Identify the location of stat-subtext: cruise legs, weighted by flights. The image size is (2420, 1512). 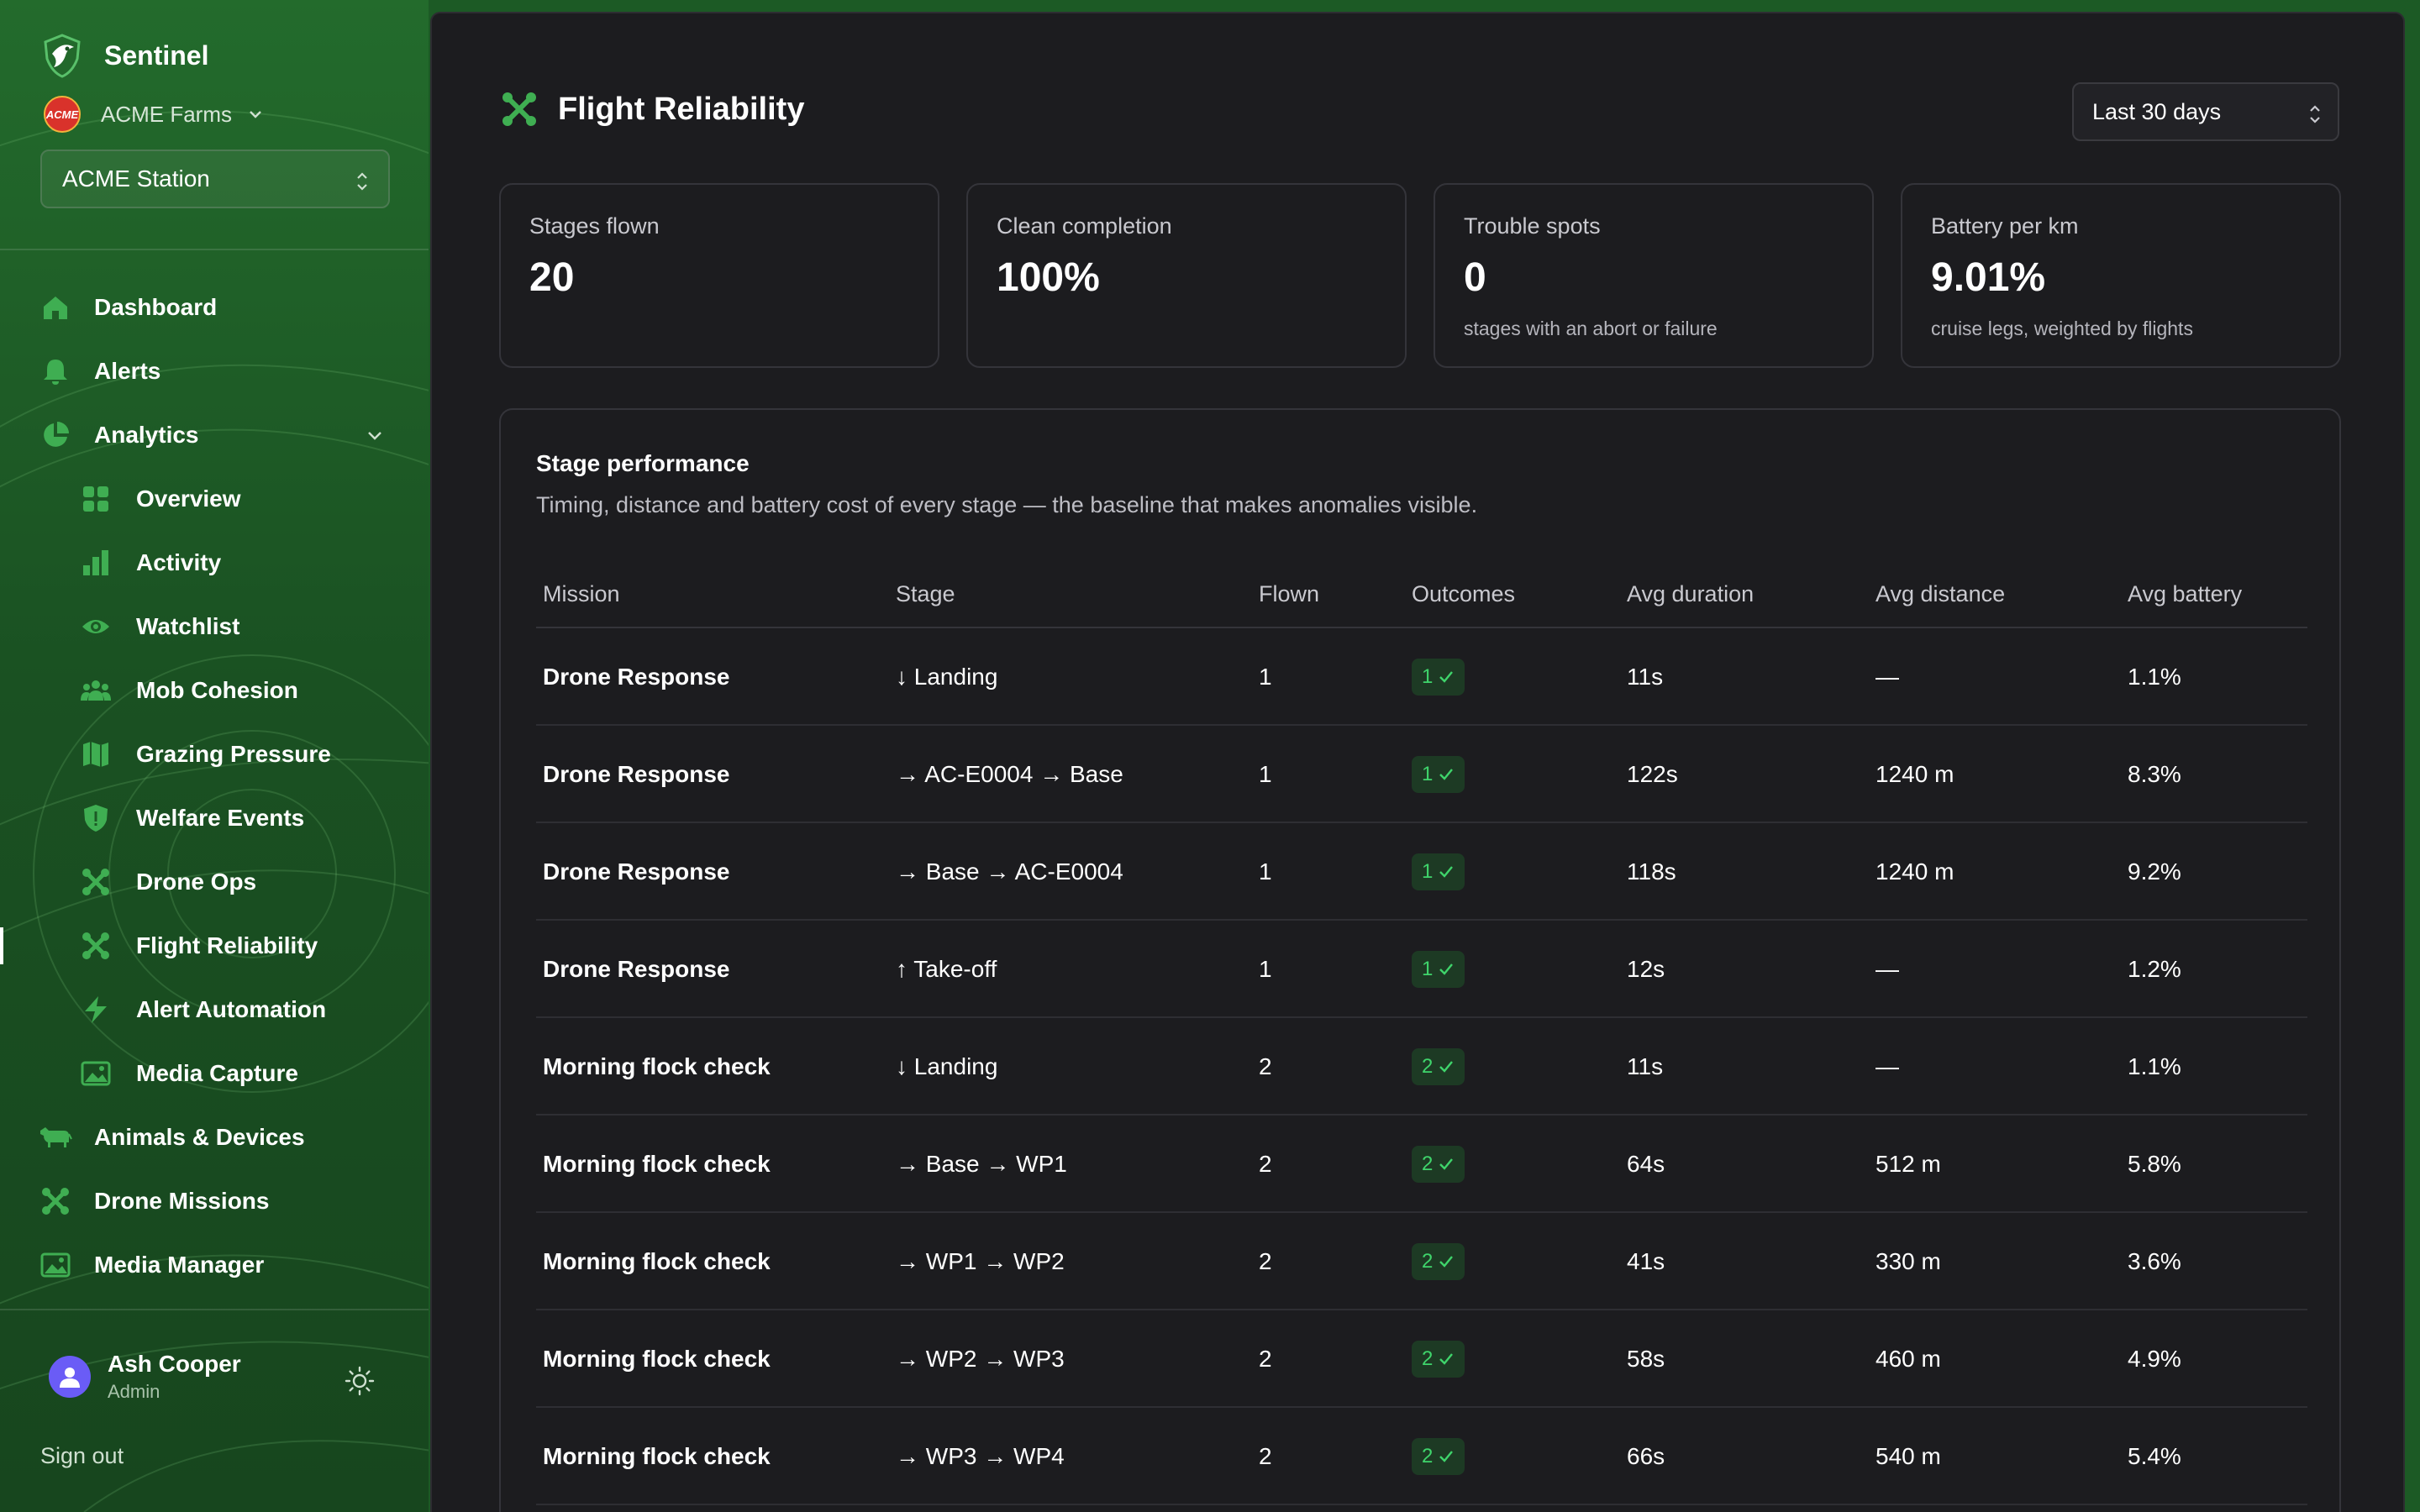
(2062, 328).